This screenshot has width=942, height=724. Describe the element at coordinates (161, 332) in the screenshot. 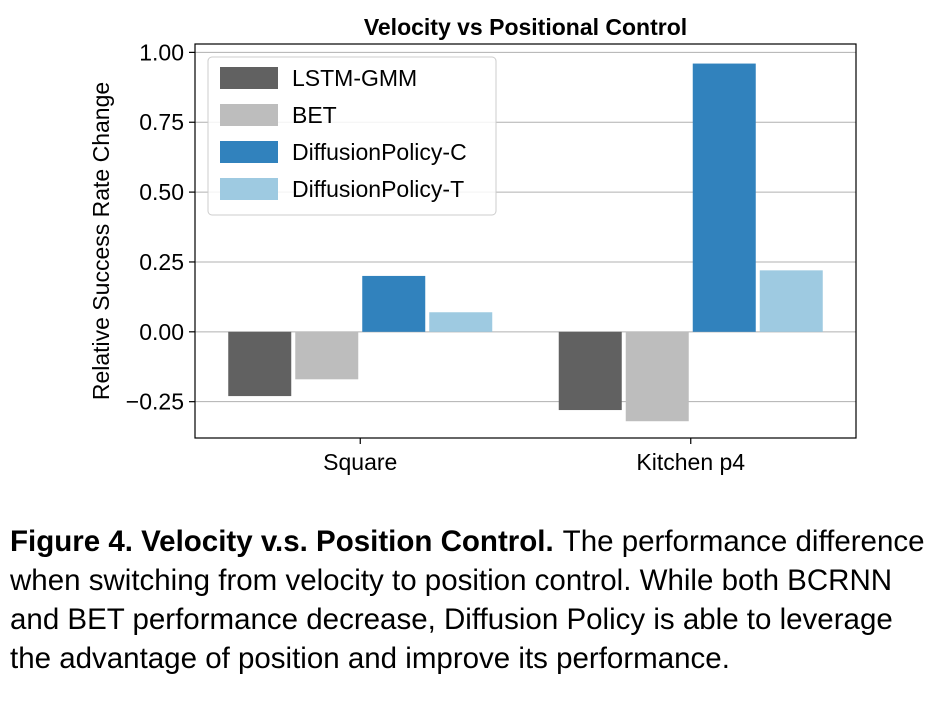

I see `y-tick-label: 0.00` at that location.